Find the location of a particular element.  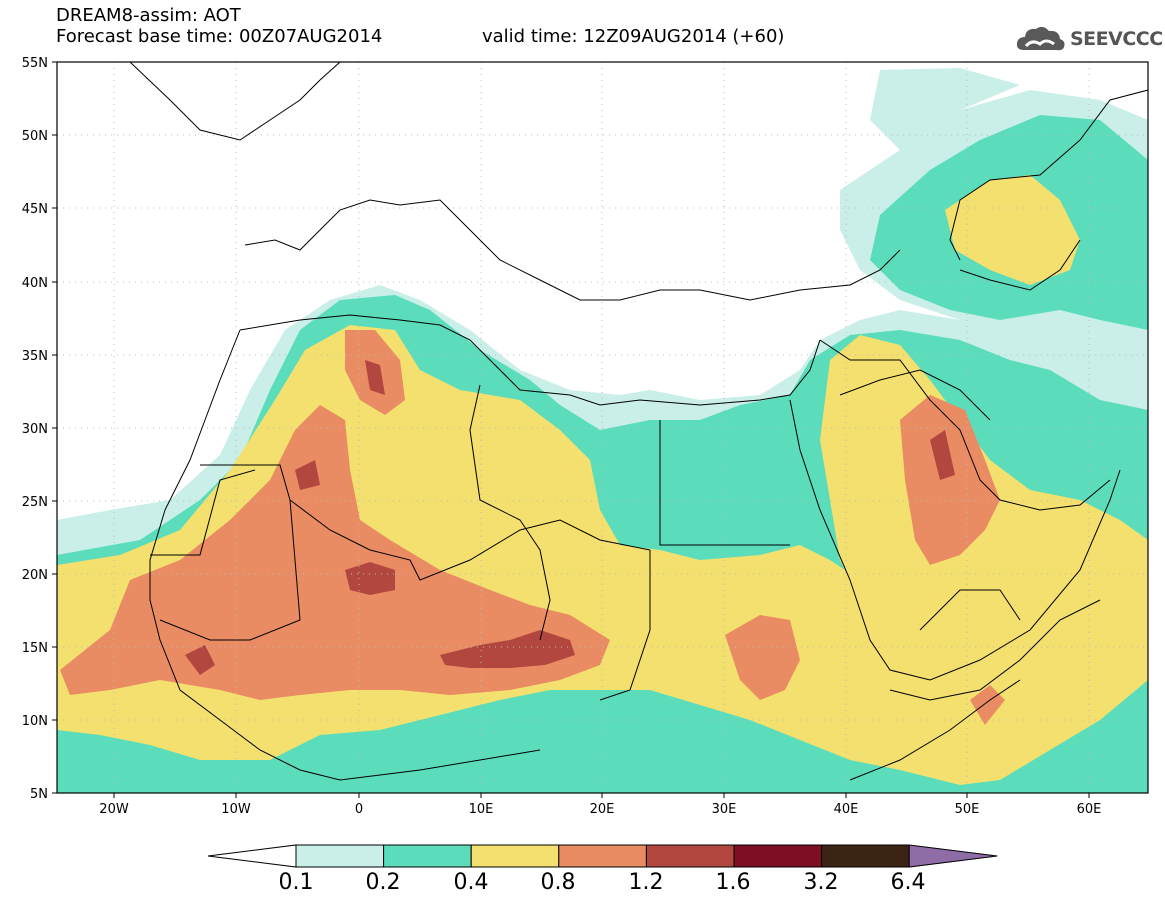

x-tick-label: 20W is located at coordinates (114, 809).